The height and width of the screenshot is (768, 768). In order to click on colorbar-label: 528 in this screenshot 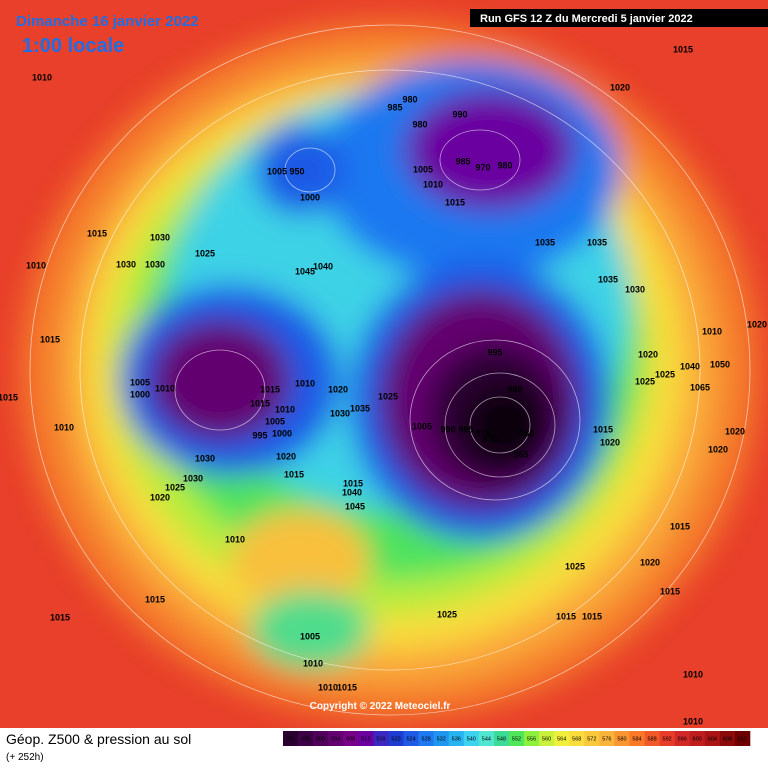, I will do `click(426, 739)`.